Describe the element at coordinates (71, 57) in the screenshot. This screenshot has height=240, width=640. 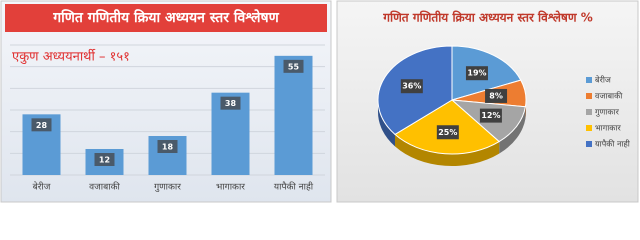
I see `chart-subtitle: एकुण अध्ययनार्थी – १५१` at that location.